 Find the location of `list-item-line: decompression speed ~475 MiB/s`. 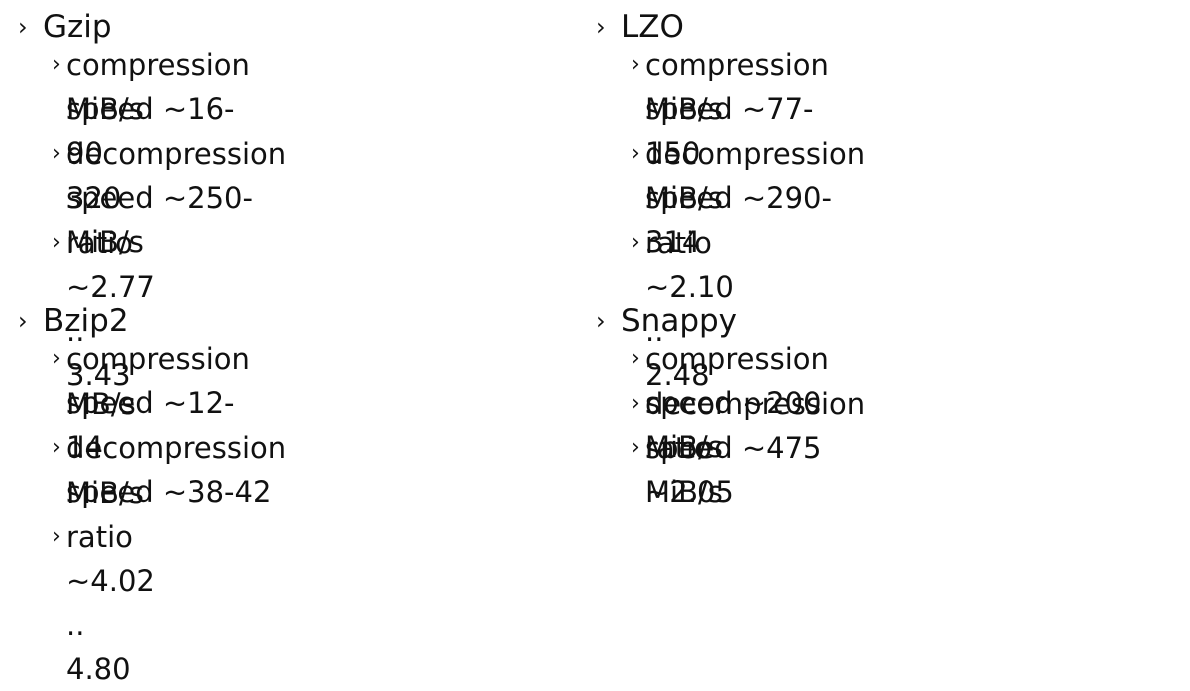

list-item-line: decompression speed ~475 MiB/s is located at coordinates (755, 448).